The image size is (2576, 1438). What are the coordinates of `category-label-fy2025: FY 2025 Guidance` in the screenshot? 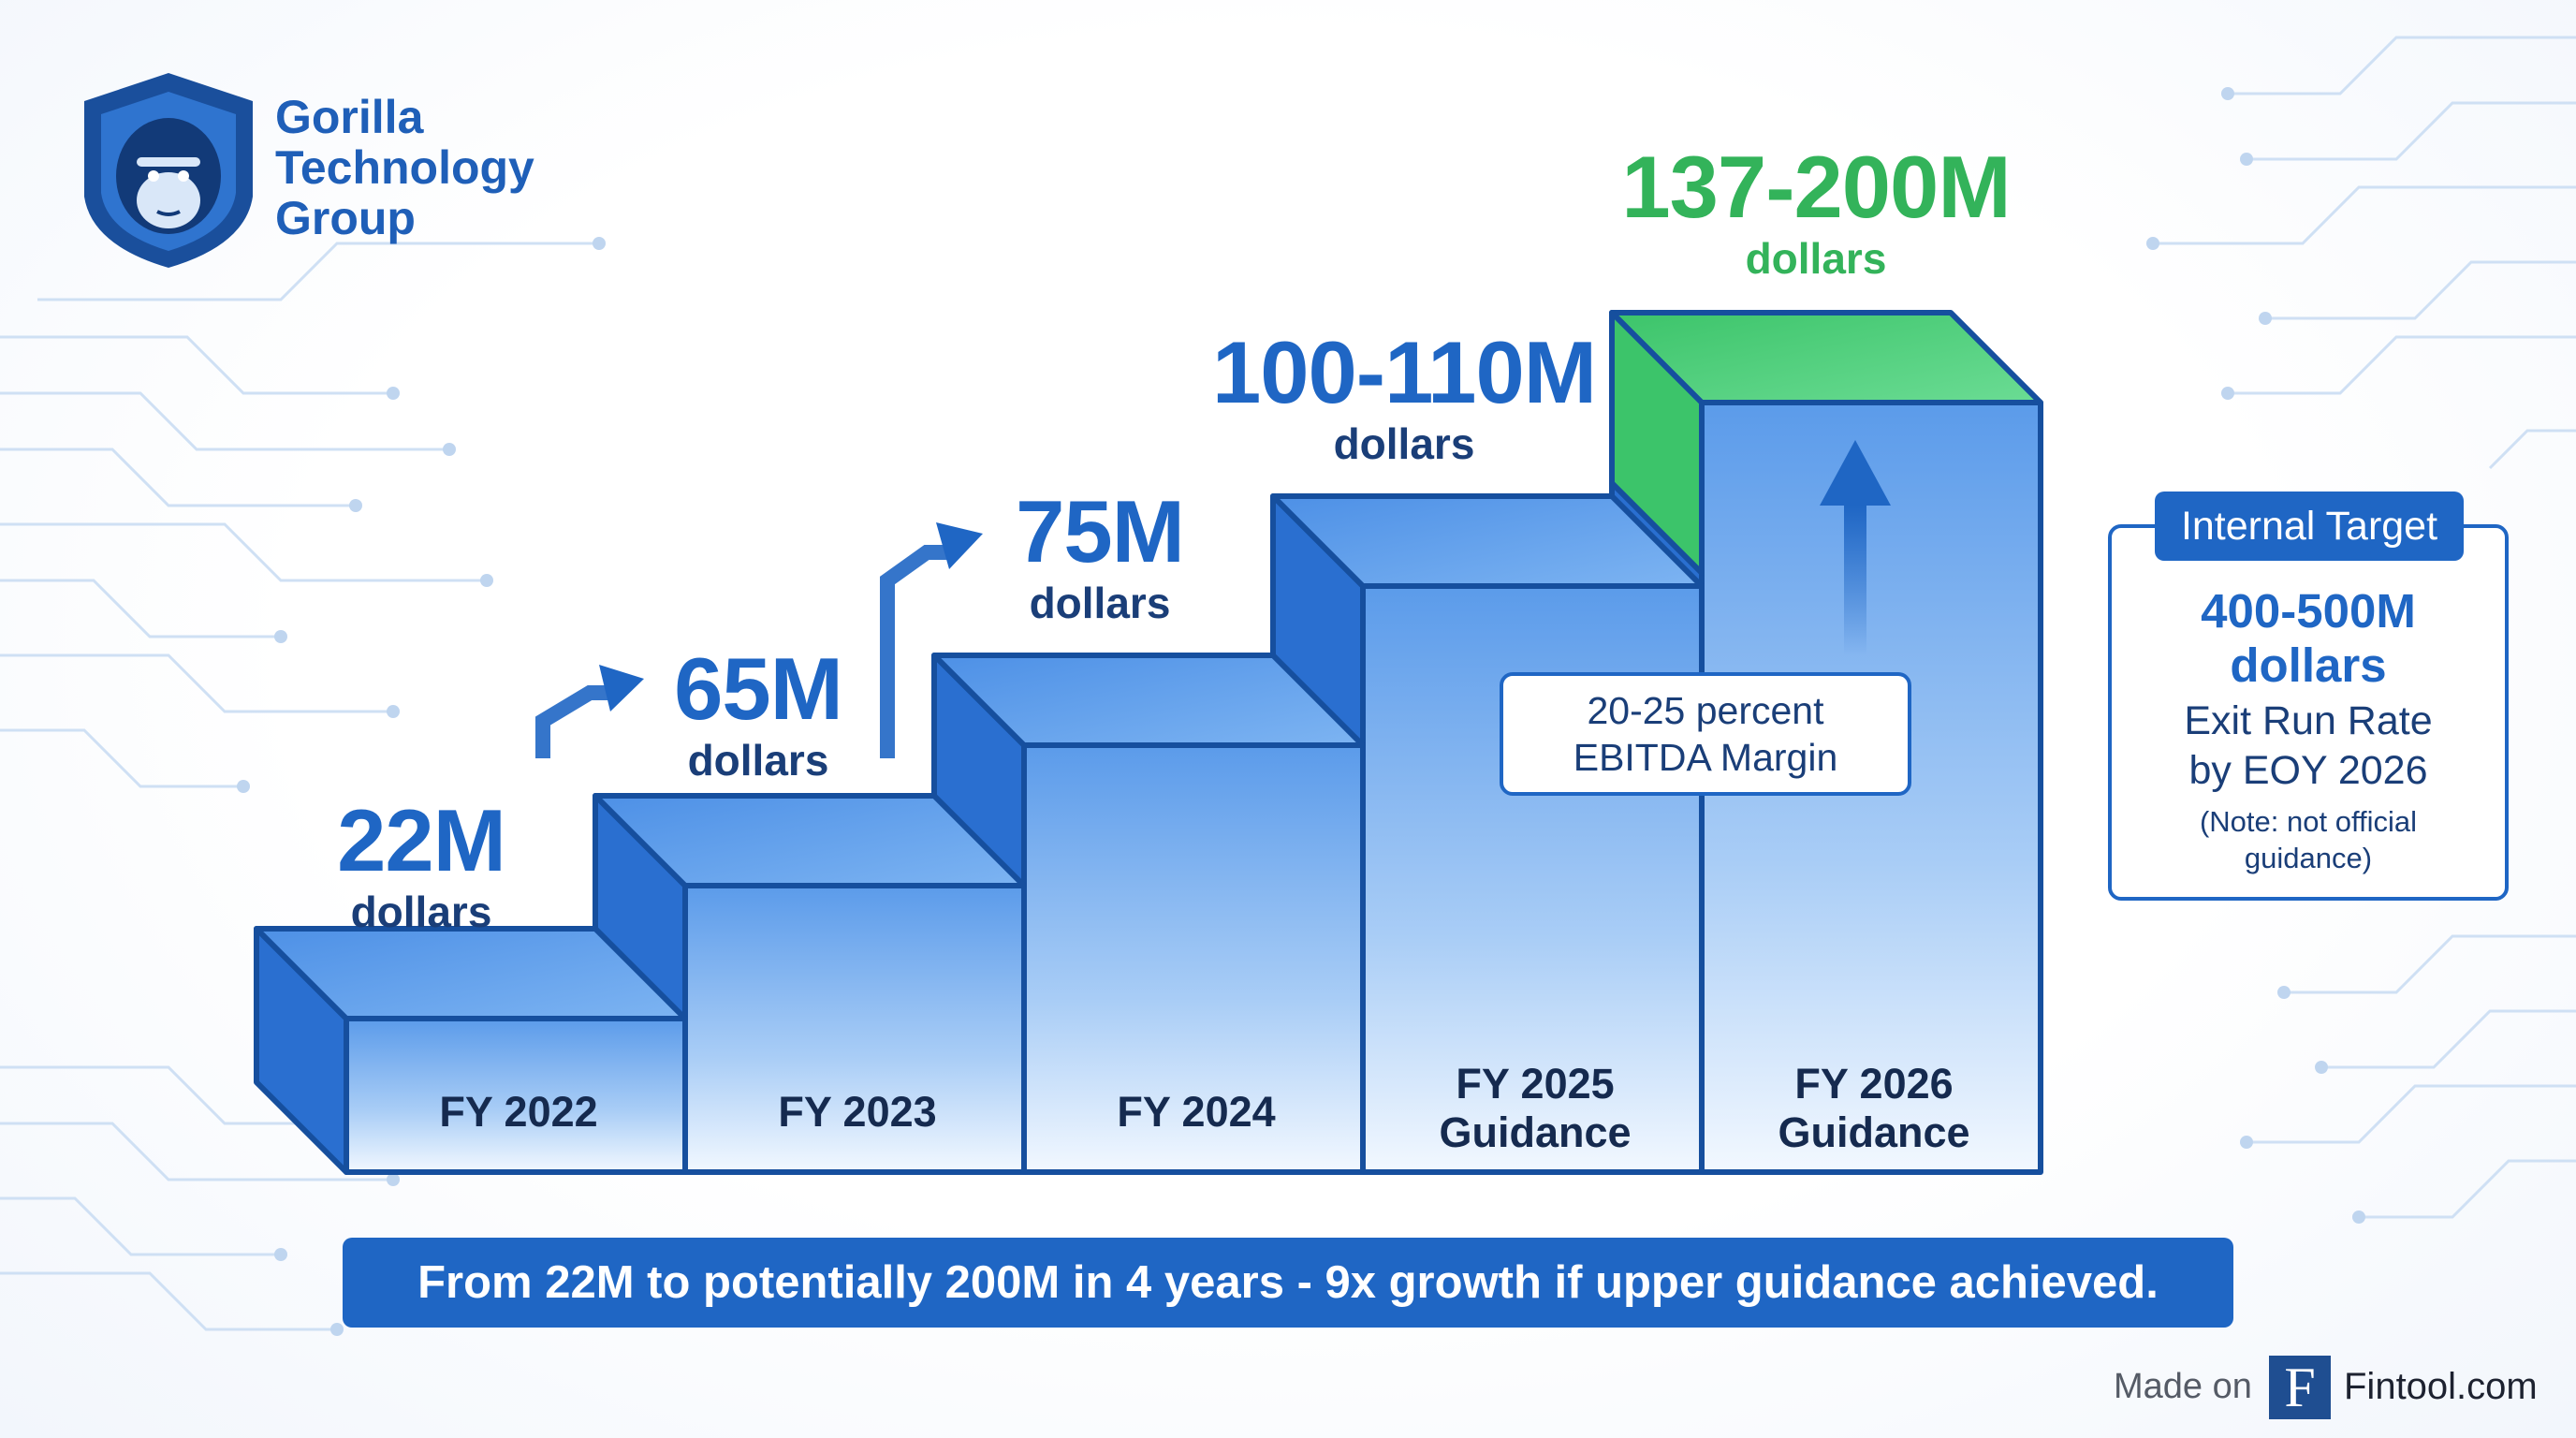 It's located at (1535, 1108).